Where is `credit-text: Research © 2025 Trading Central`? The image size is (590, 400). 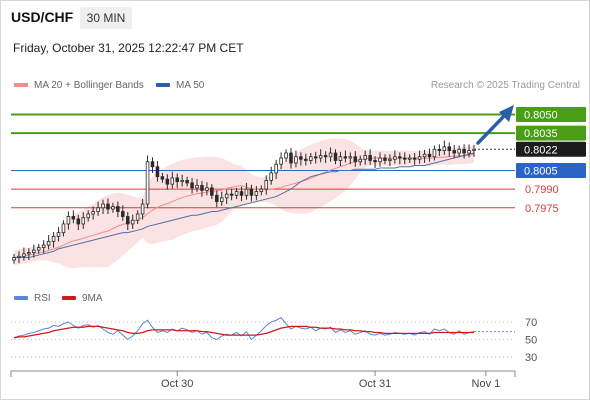 credit-text: Research © 2025 Trading Central is located at coordinates (505, 85).